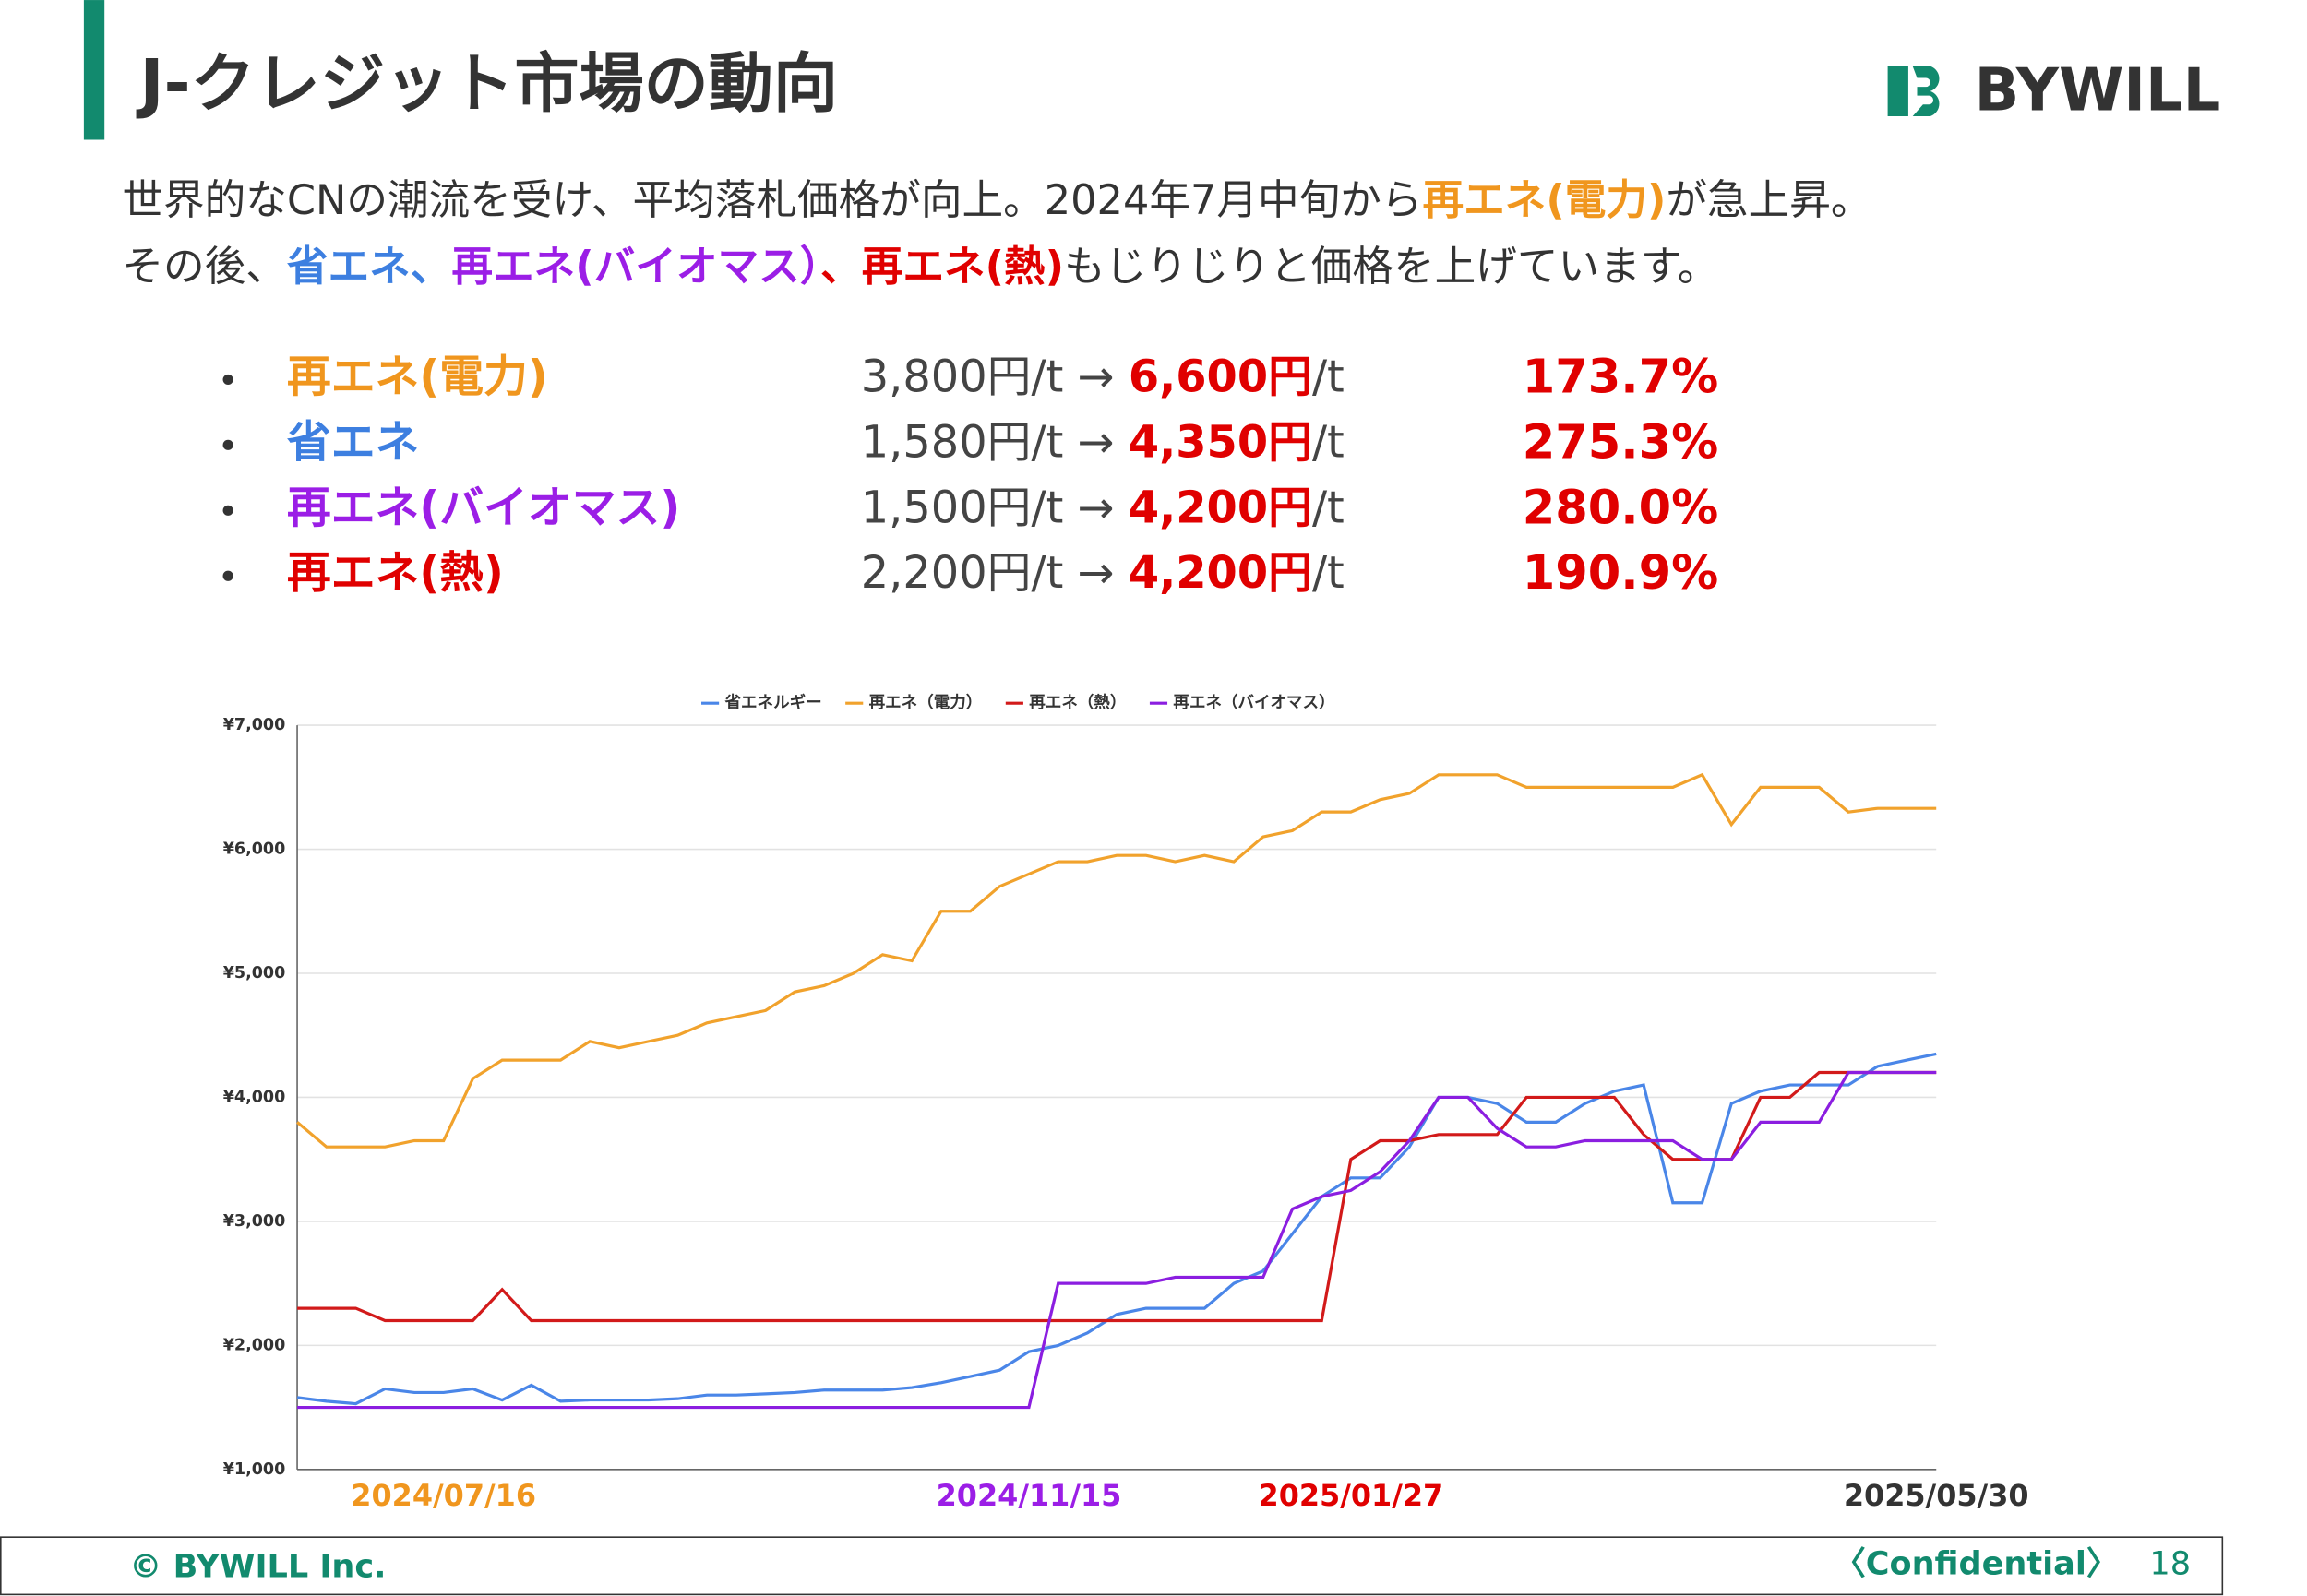 Image resolution: width=2307 pixels, height=1596 pixels. What do you see at coordinates (995, 376) in the screenshot?
I see `price-from: 3,800円/t →` at bounding box center [995, 376].